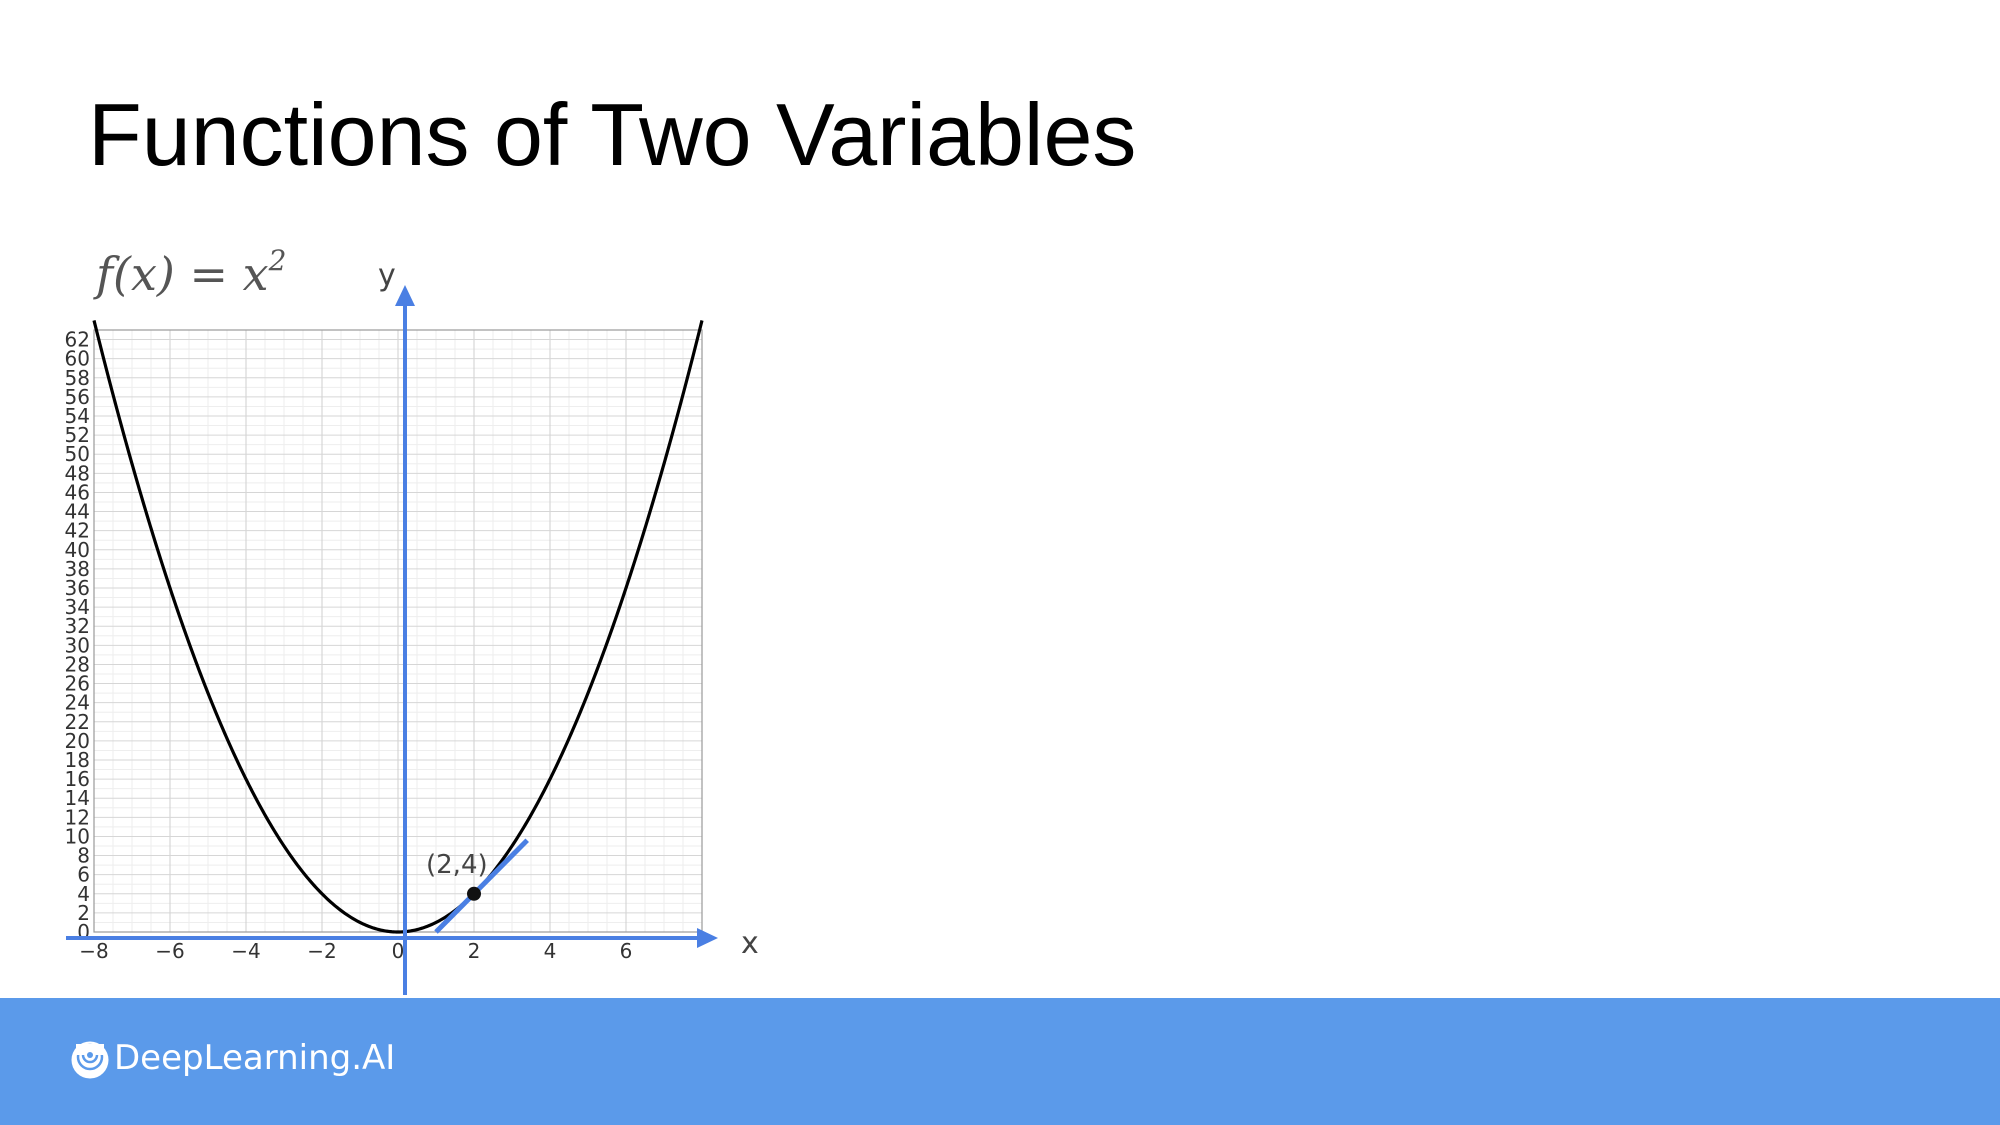 This screenshot has height=1125, width=2000. Describe the element at coordinates (77, 607) in the screenshot. I see `y-tick-label: 34` at that location.